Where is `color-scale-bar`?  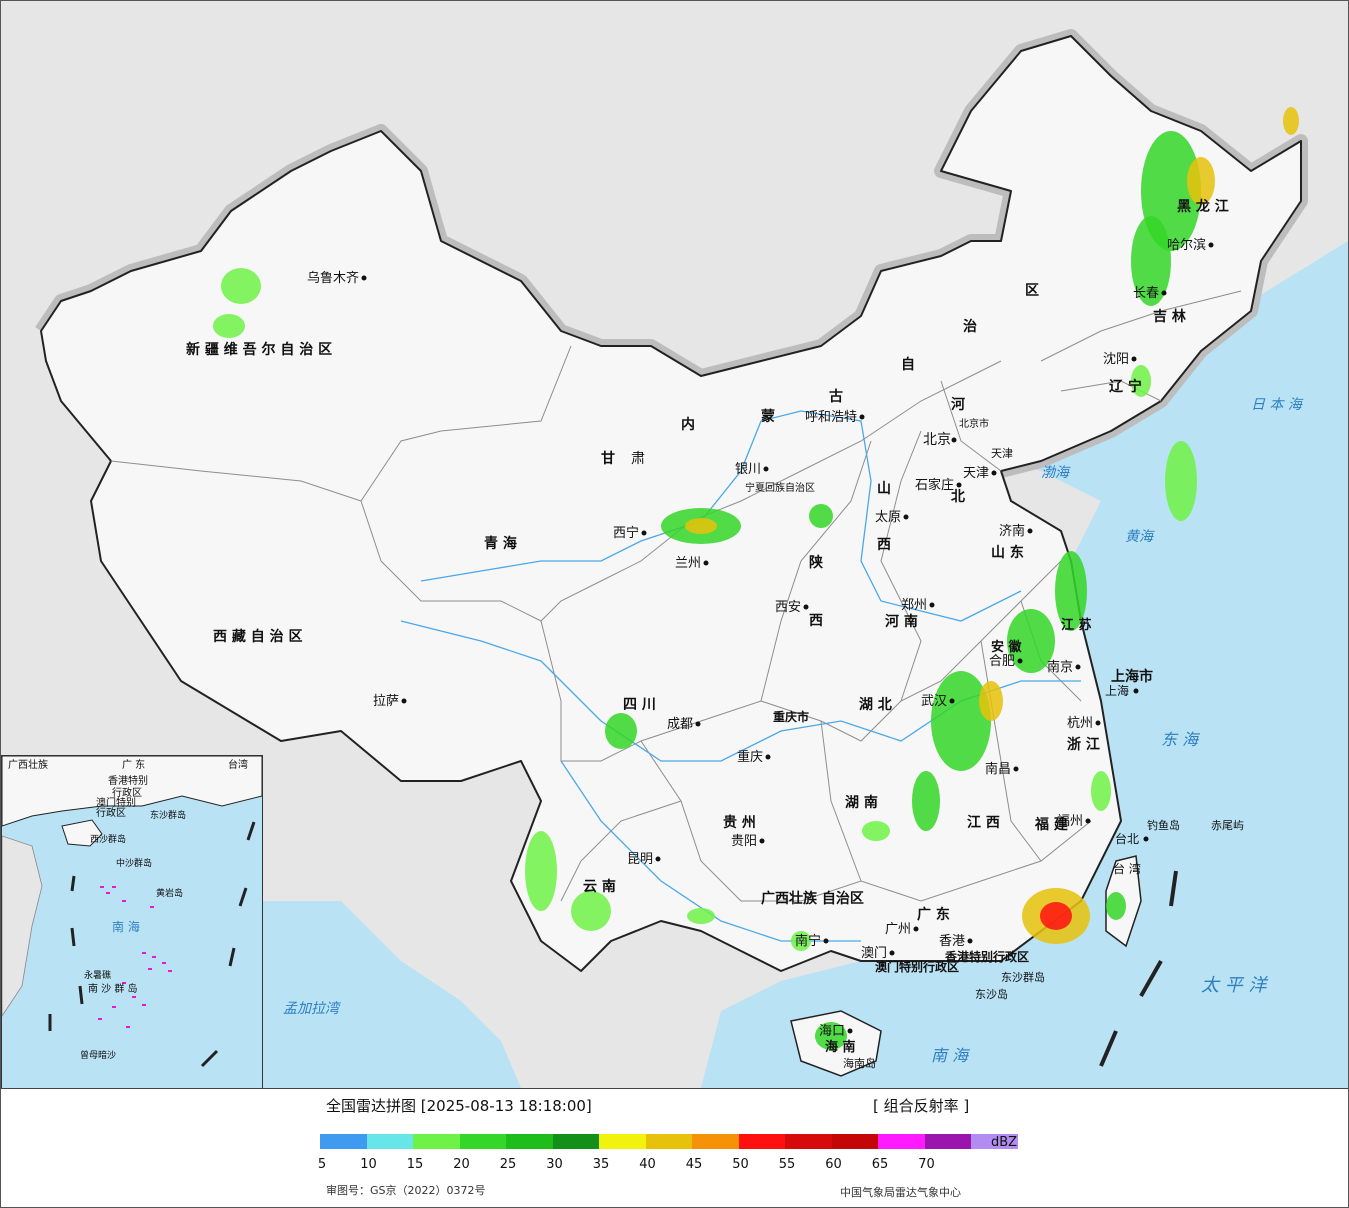 color-scale-bar is located at coordinates (669, 1141).